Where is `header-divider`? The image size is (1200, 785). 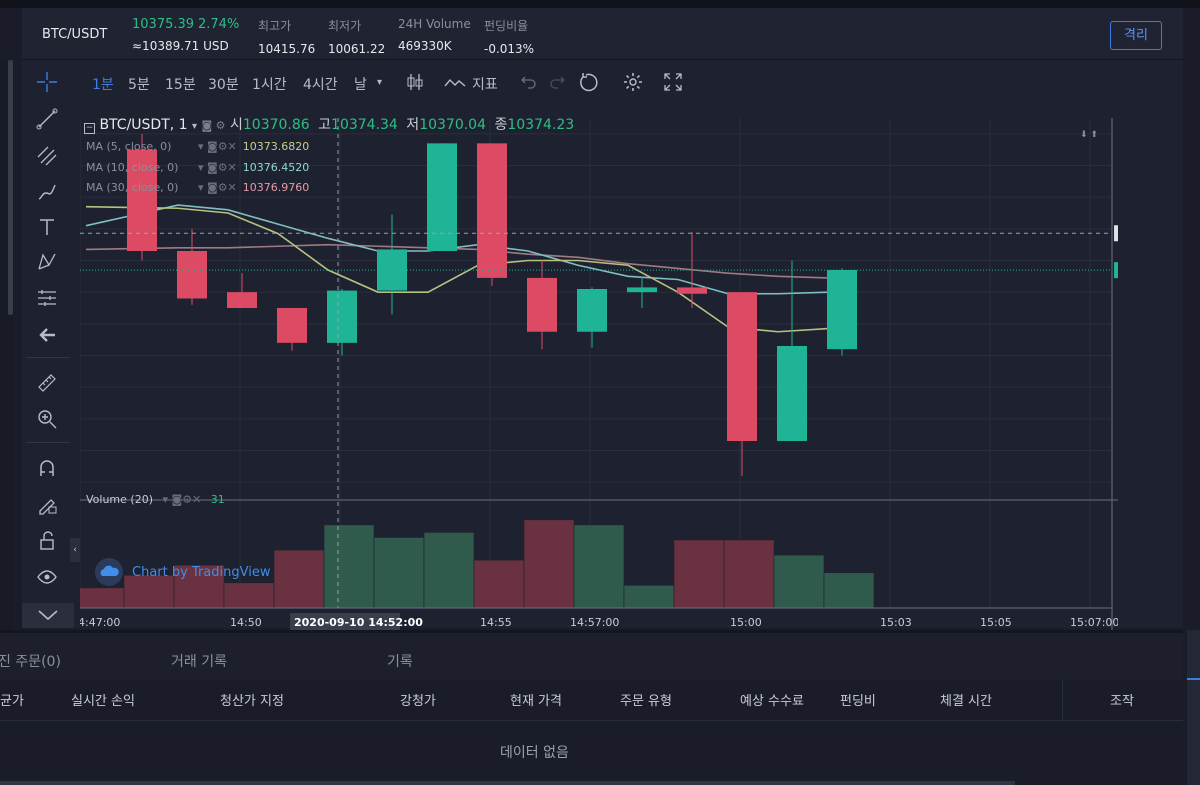 header-divider is located at coordinates (591, 720).